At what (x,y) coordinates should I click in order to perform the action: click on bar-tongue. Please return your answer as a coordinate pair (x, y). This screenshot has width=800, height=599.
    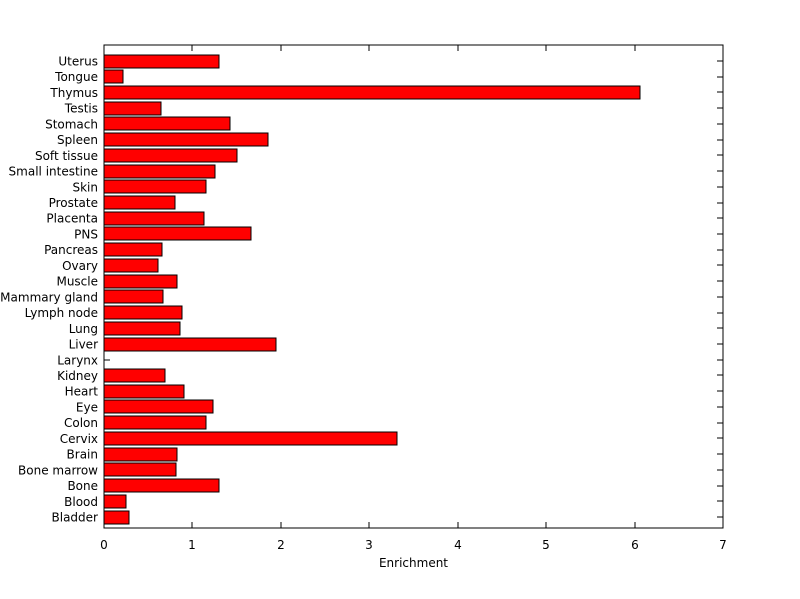
    Looking at the image, I should click on (113, 76).